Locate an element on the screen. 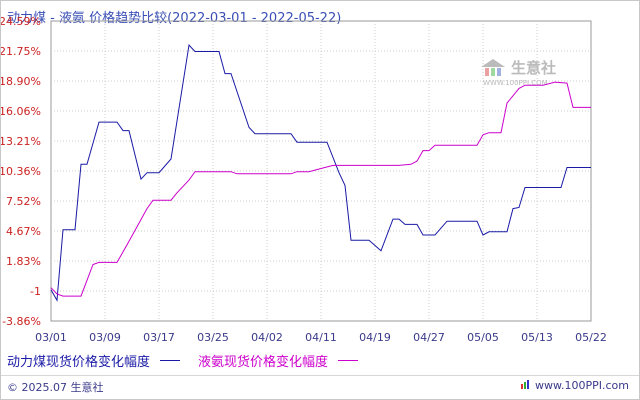 This screenshot has width=640, height=400. x-tick-label: 04/02 is located at coordinates (267, 337).